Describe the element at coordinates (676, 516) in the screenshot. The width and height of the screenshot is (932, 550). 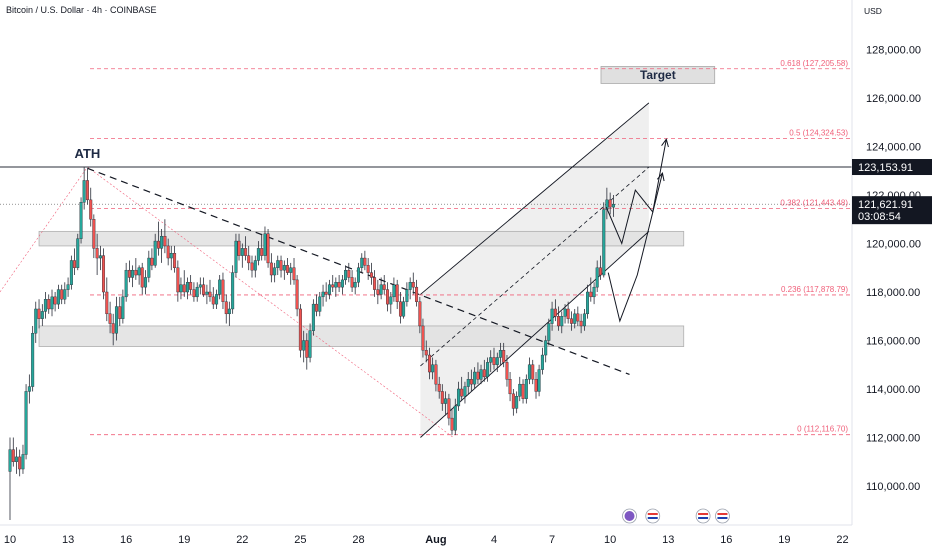
I see `events-layer` at that location.